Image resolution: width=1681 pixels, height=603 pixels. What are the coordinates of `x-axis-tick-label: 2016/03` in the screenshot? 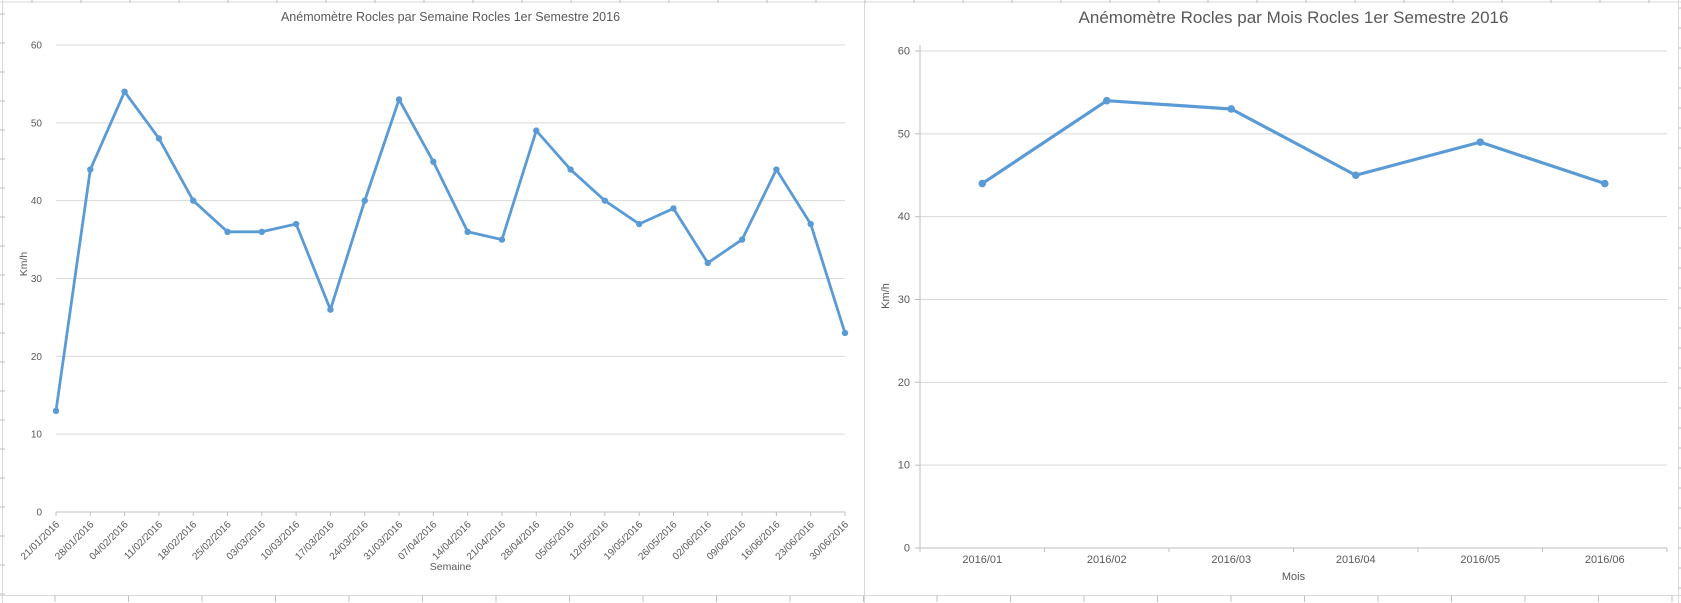 It's located at (1231, 560).